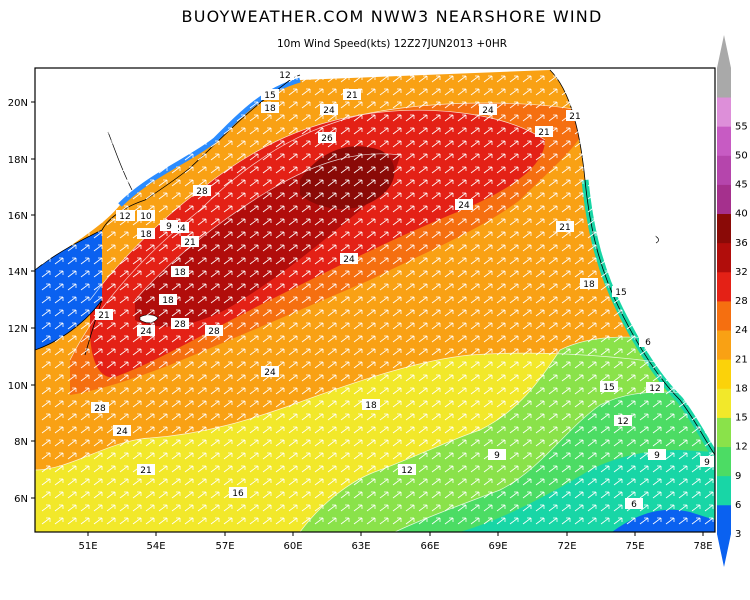 The image size is (750, 600). Describe the element at coordinates (124, 217) in the screenshot. I see `svg-text: 12` at that location.